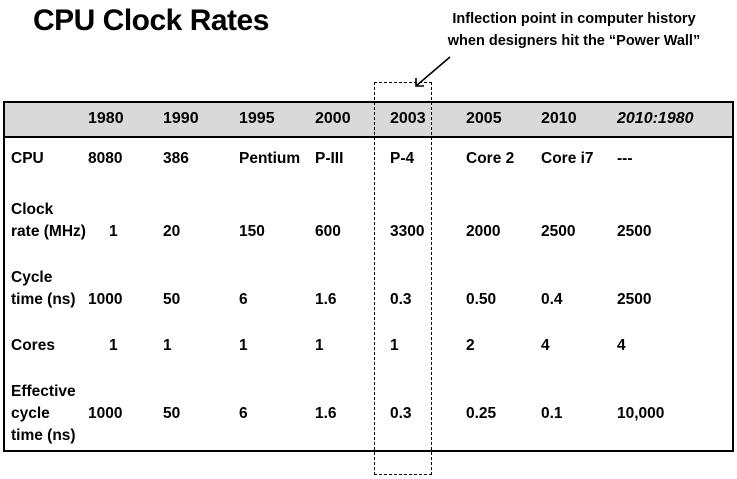 This screenshot has width=737, height=479. I want to click on cell-4-1: 50, so click(172, 413).